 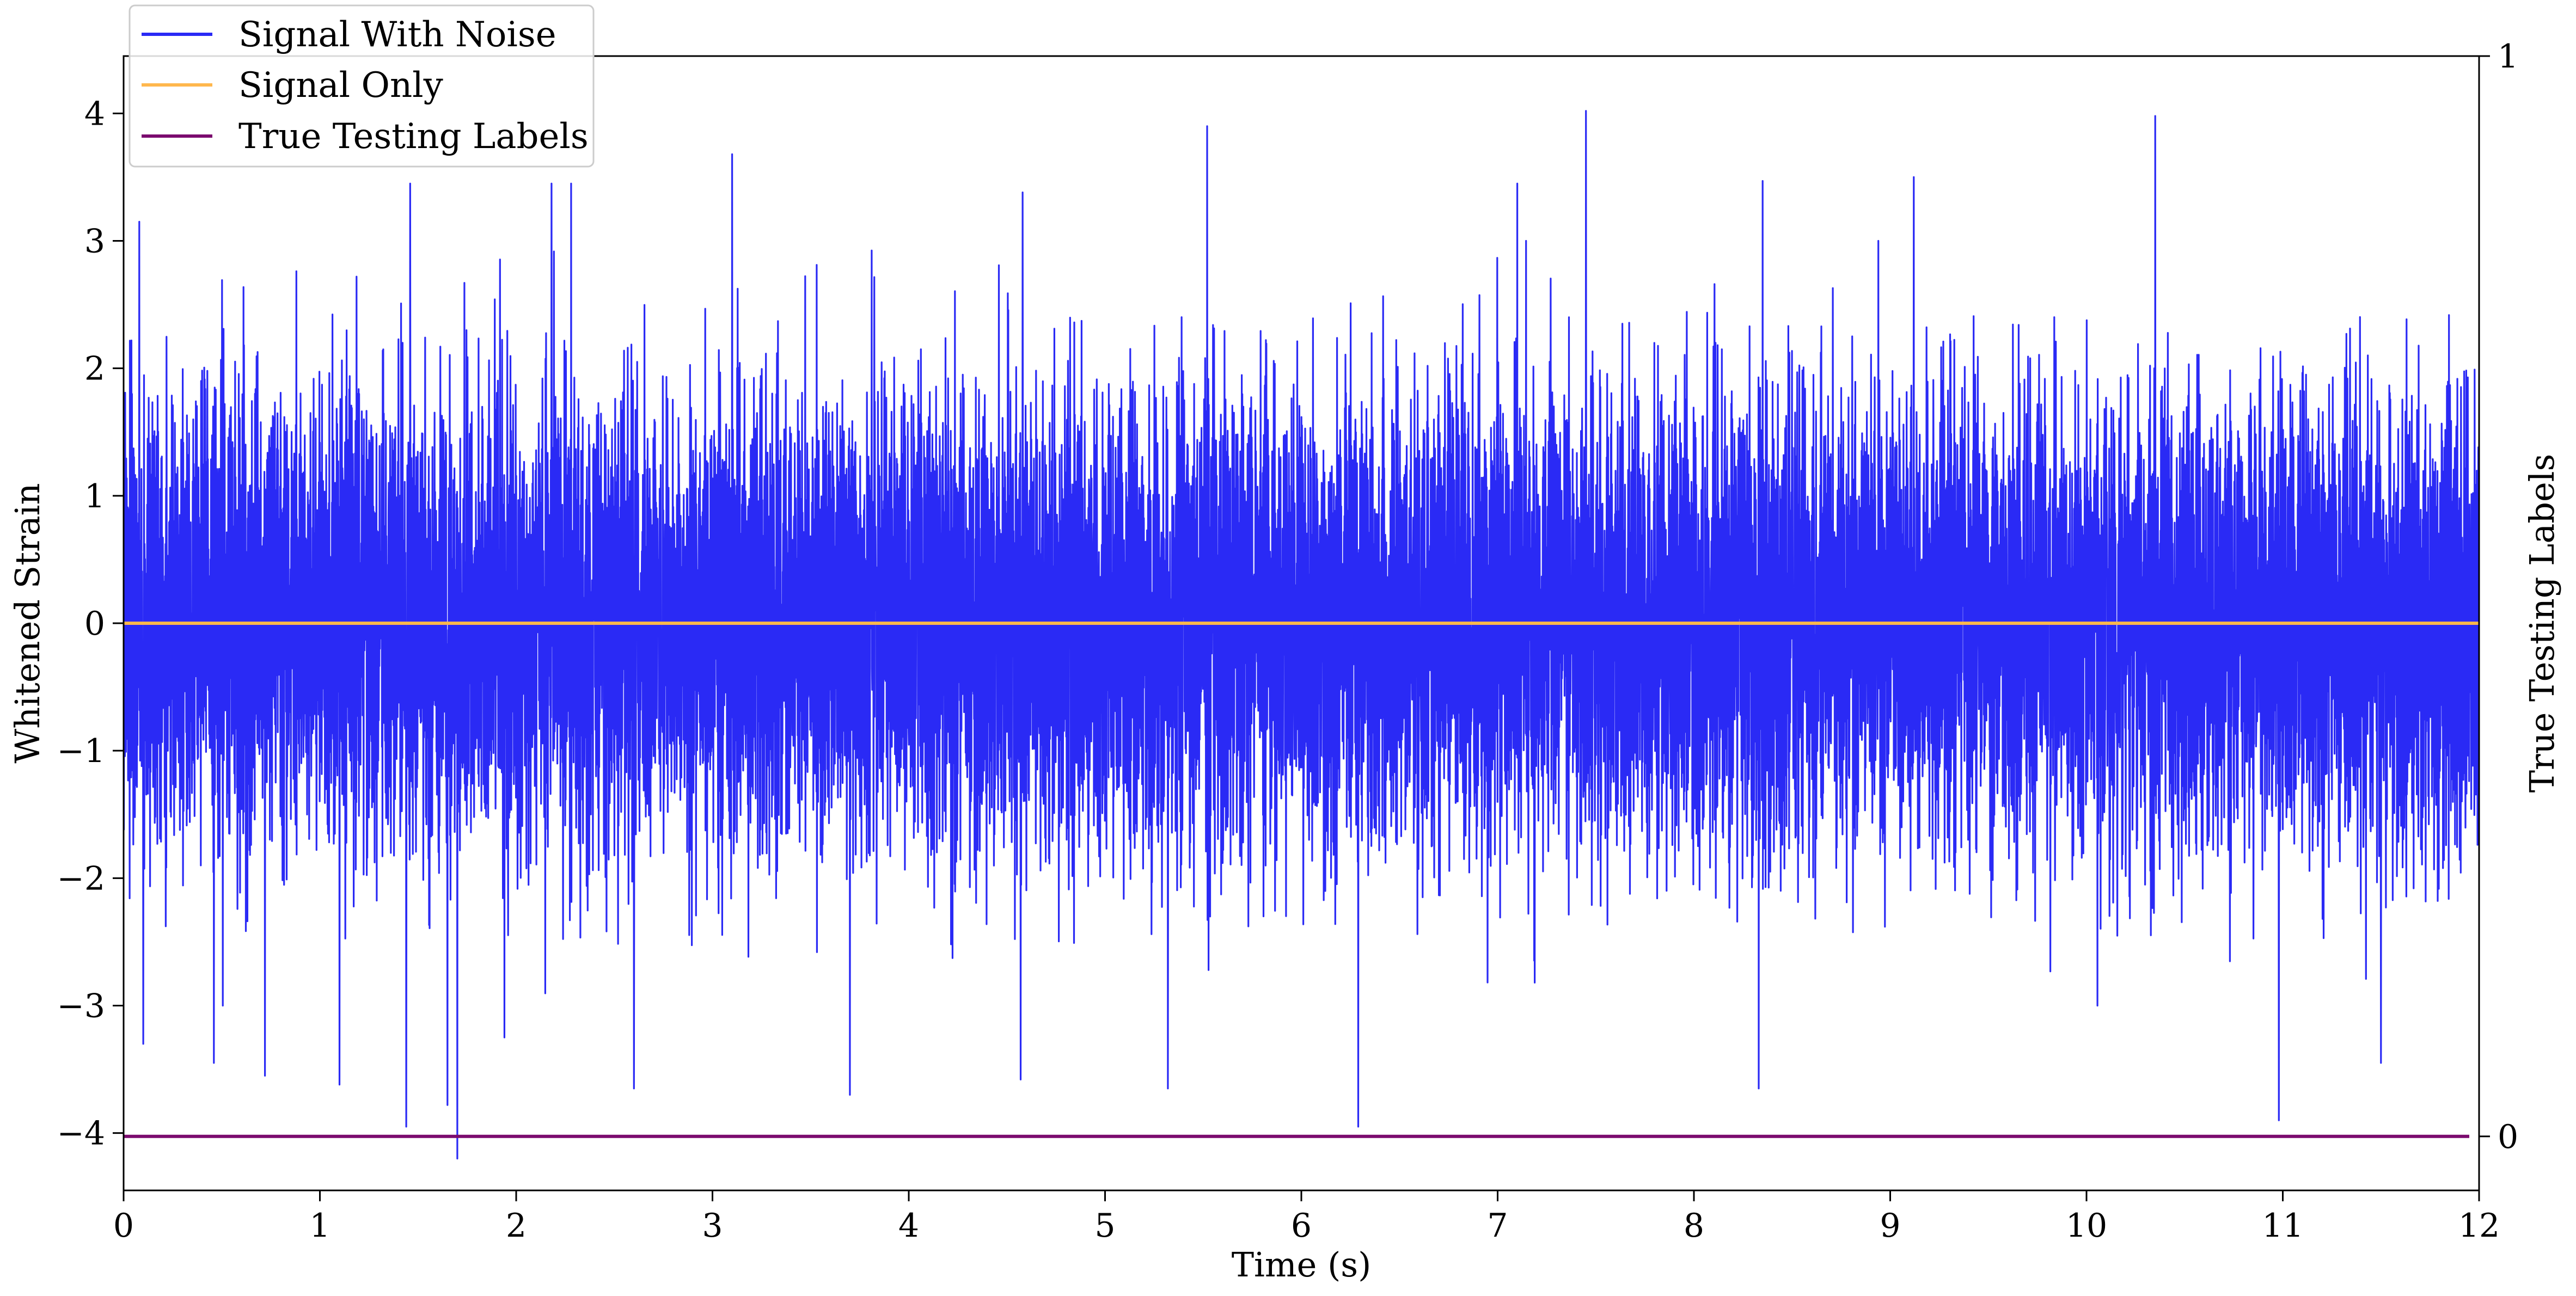 I want to click on y-right-tick-label: 0, so click(x=2508, y=1137).